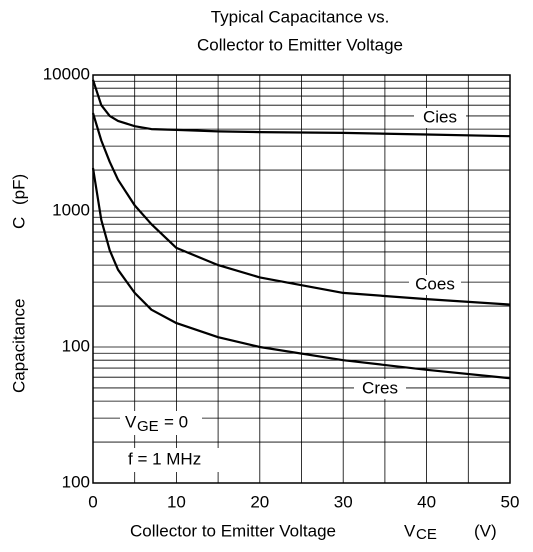 This screenshot has width=533, height=552. Describe the element at coordinates (164, 458) in the screenshot. I see `annotation-text: f = 1 MHz` at that location.